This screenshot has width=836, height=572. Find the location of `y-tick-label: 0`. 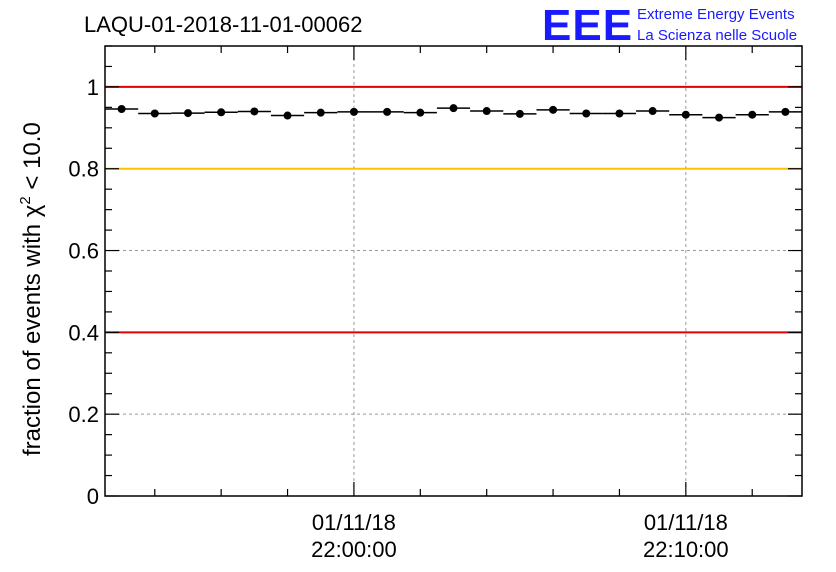

y-tick-label: 0 is located at coordinates (93, 496).